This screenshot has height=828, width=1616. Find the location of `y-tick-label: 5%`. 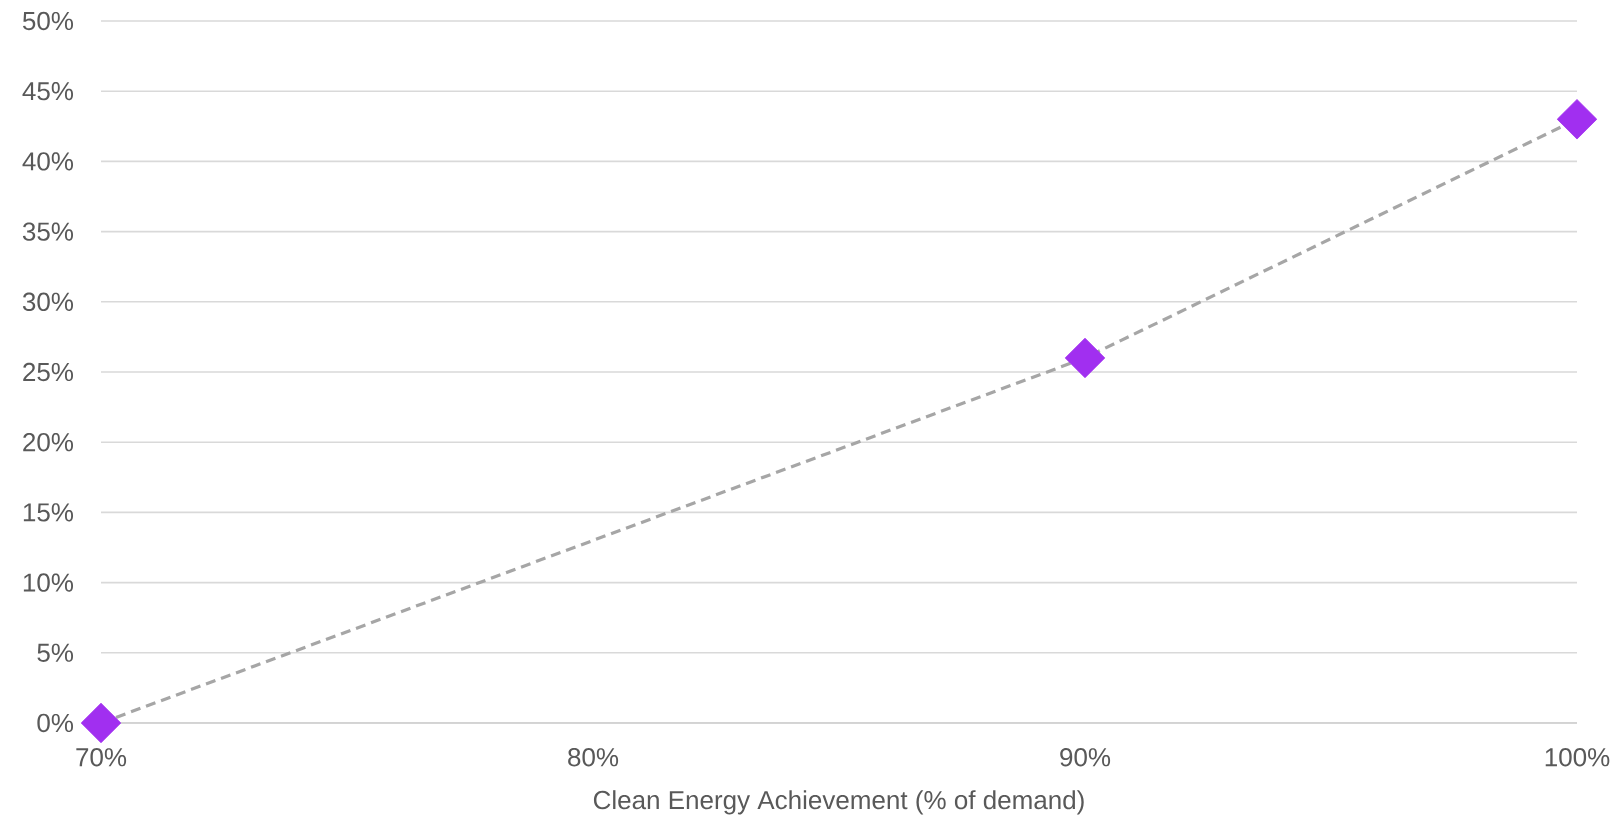

y-tick-label: 5% is located at coordinates (55, 652).